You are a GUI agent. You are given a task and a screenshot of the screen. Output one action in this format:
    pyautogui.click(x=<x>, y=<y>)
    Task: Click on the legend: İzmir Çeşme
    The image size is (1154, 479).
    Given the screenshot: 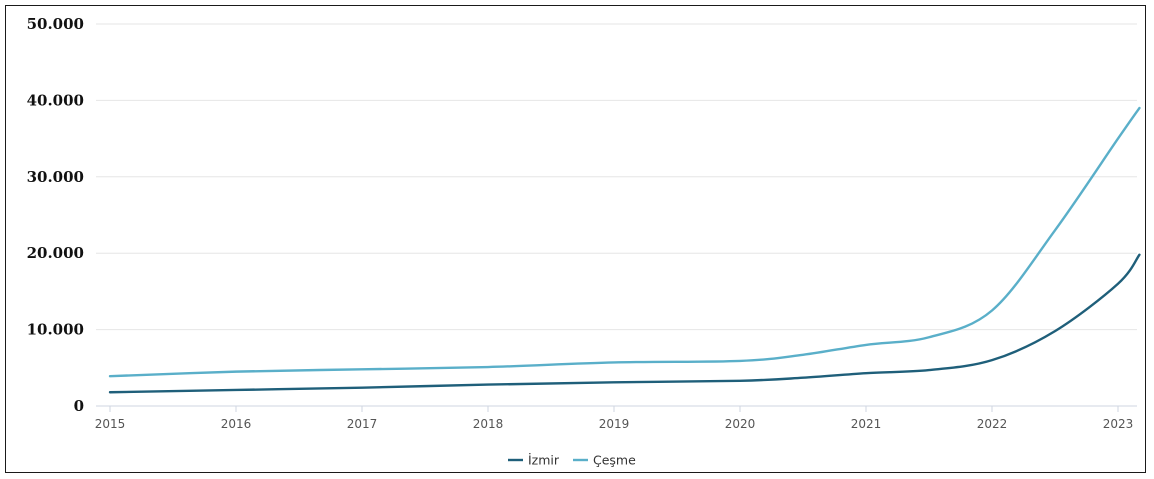 What is the action you would take?
    pyautogui.click(x=572, y=460)
    